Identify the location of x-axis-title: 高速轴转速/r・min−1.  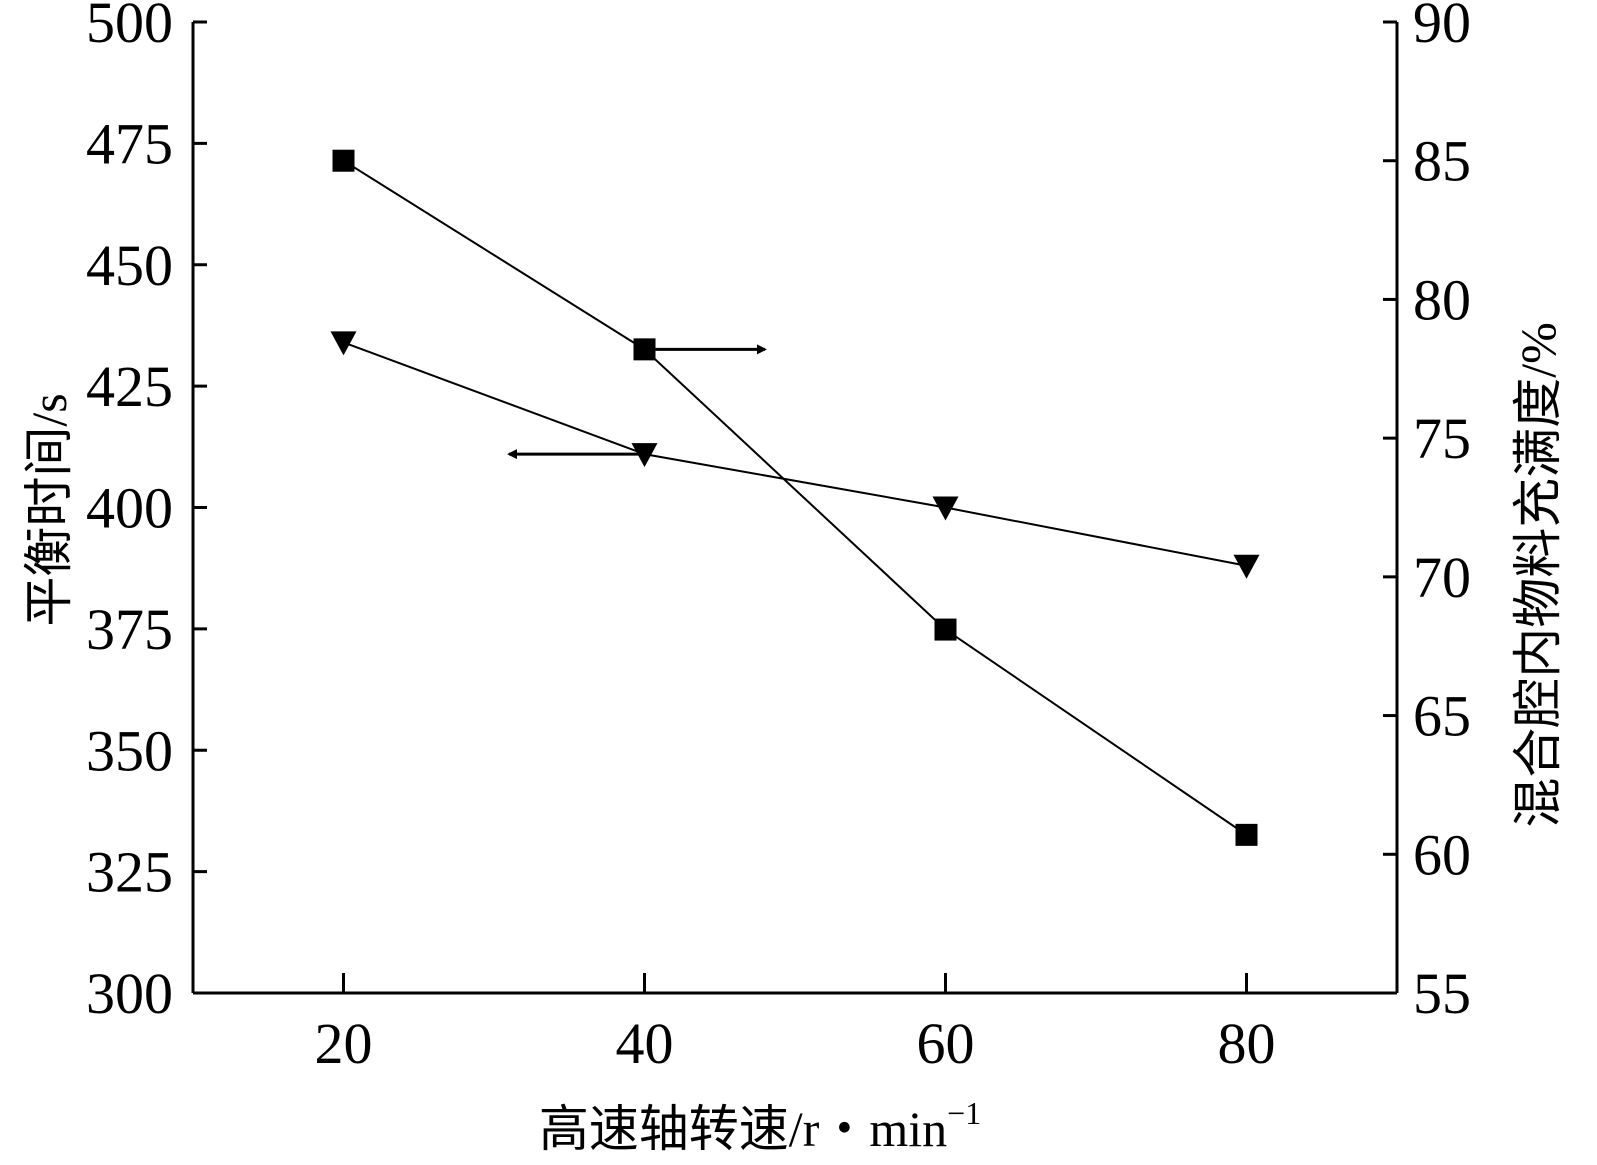
(760, 1126).